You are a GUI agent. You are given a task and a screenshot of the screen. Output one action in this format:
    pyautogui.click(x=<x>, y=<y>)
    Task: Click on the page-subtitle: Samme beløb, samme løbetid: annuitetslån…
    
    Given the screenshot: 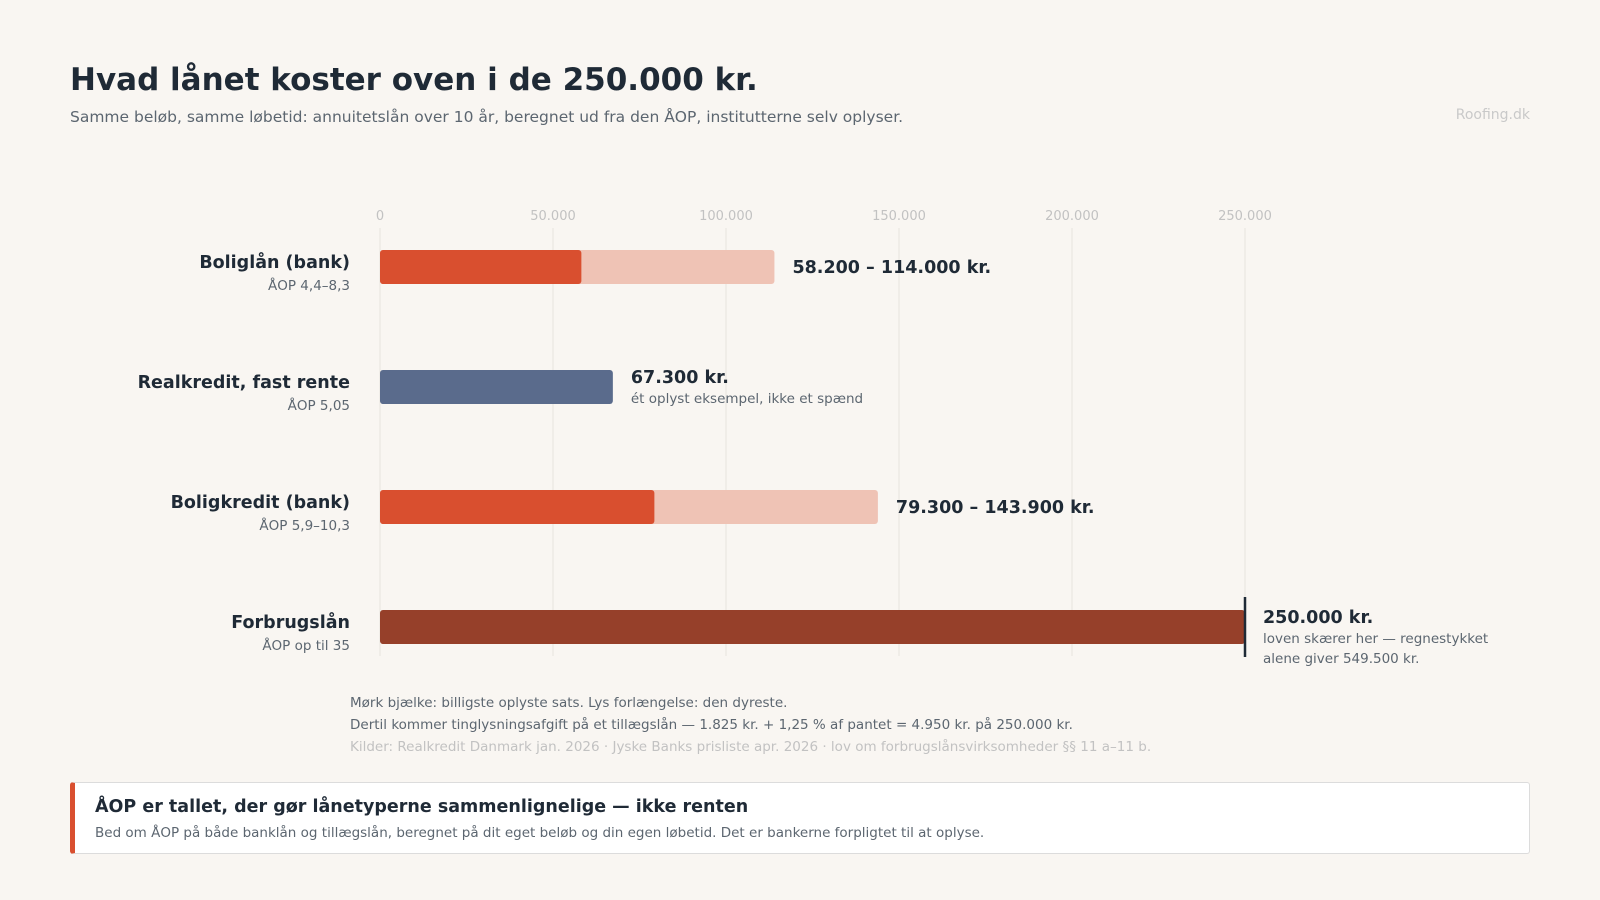 What is the action you would take?
    pyautogui.click(x=487, y=117)
    